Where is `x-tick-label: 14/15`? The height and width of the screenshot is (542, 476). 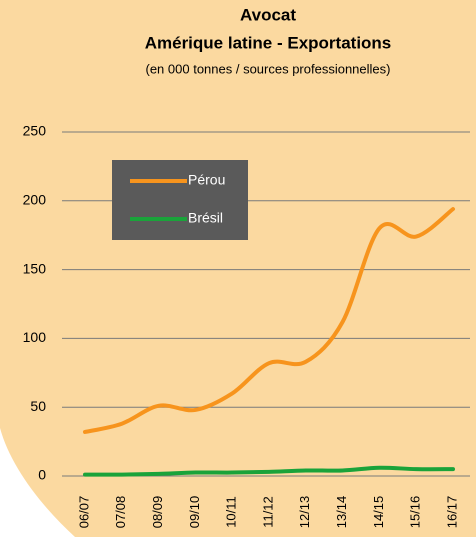
x-tick-label: 14/15 is located at coordinates (378, 512).